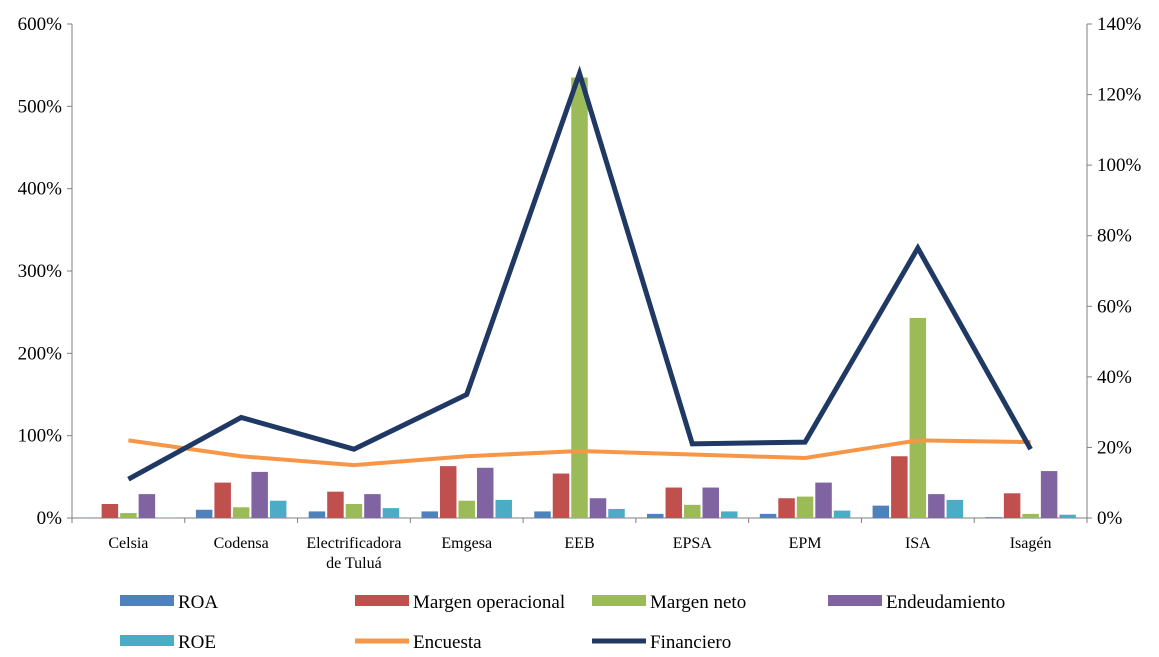 Image resolution: width=1159 pixels, height=657 pixels. I want to click on legend-label: Margen neto, so click(698, 602).